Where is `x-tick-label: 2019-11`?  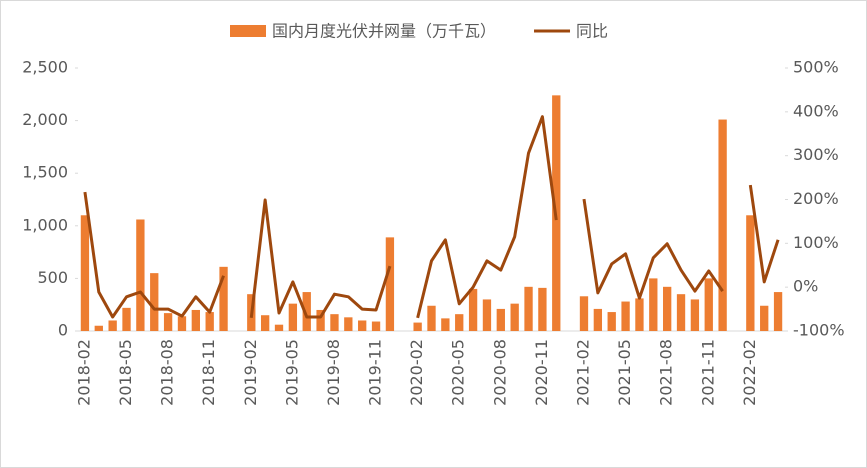 x-tick-label: 2019-11 is located at coordinates (375, 372).